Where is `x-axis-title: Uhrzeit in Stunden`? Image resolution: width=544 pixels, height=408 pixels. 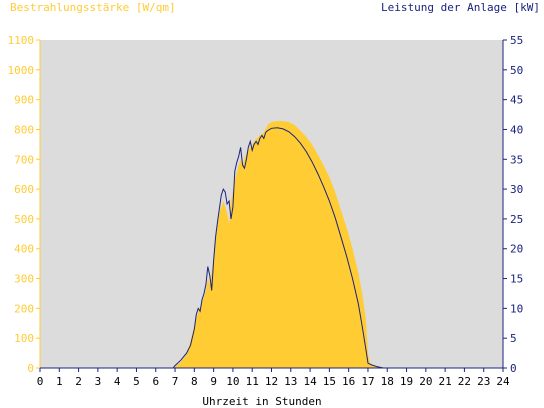 x-axis-title: Uhrzeit in Stunden is located at coordinates (261, 401).